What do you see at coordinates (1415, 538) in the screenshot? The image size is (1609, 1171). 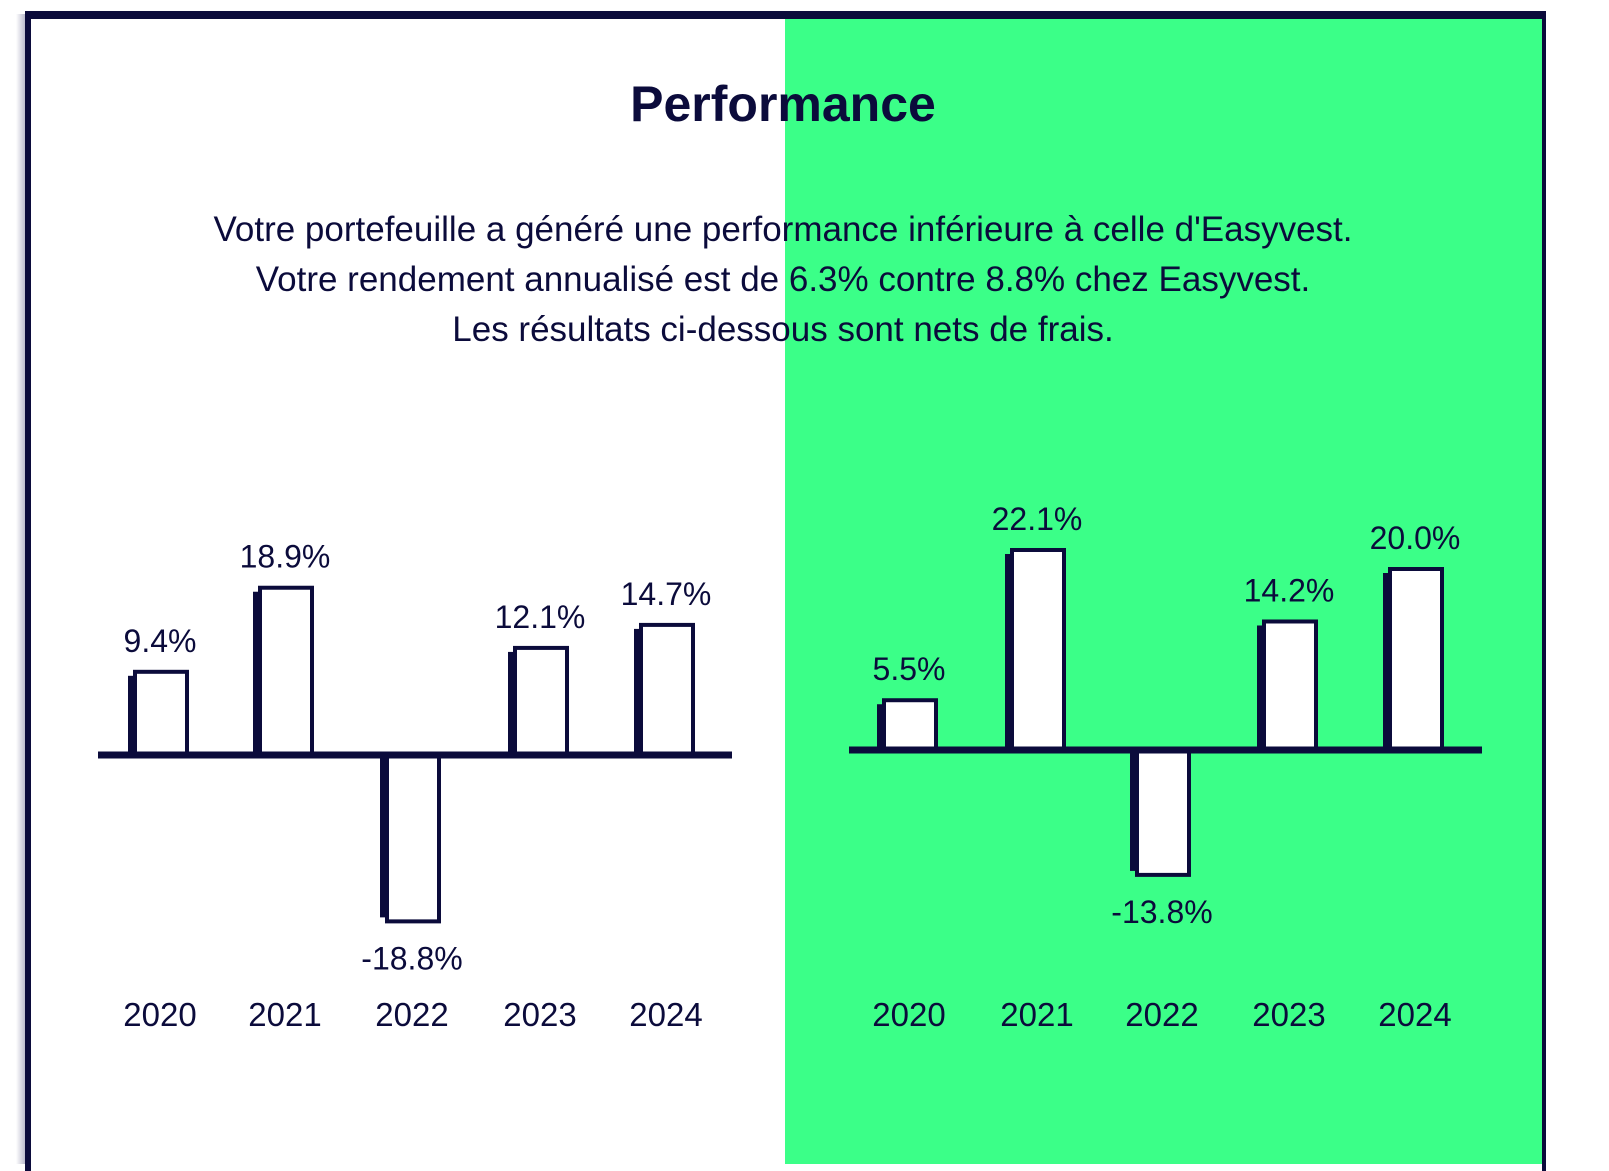 I see `value-label: 20.0%` at bounding box center [1415, 538].